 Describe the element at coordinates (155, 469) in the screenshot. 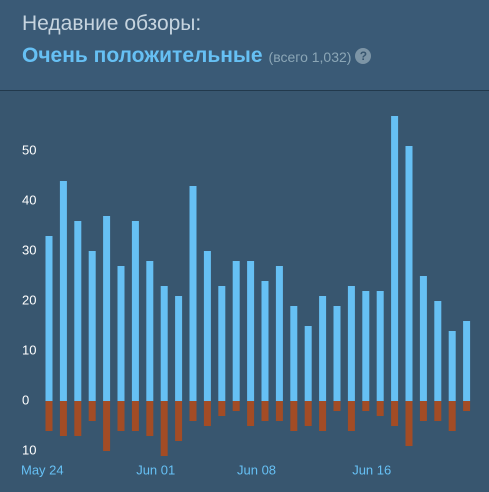

I see `x-tick-label: Jun 01` at that location.